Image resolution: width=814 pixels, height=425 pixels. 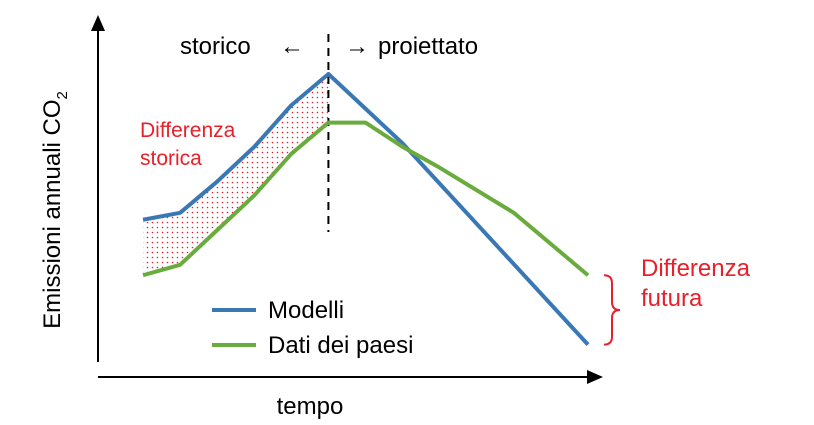 I want to click on historic-gap-area, so click(x=236, y=174).